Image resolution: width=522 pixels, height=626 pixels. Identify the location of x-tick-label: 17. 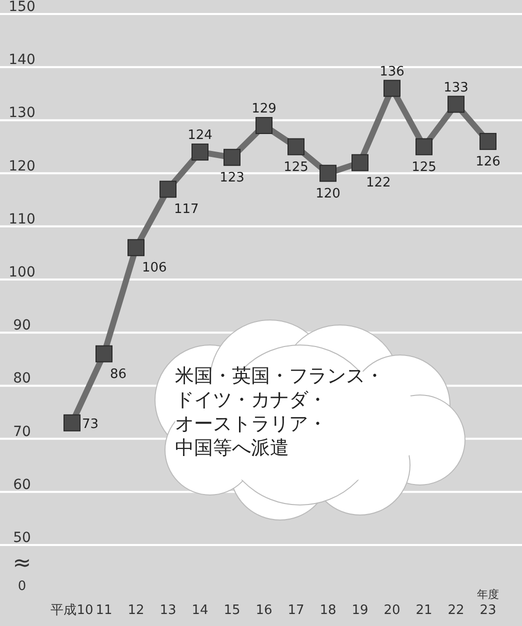
(296, 610).